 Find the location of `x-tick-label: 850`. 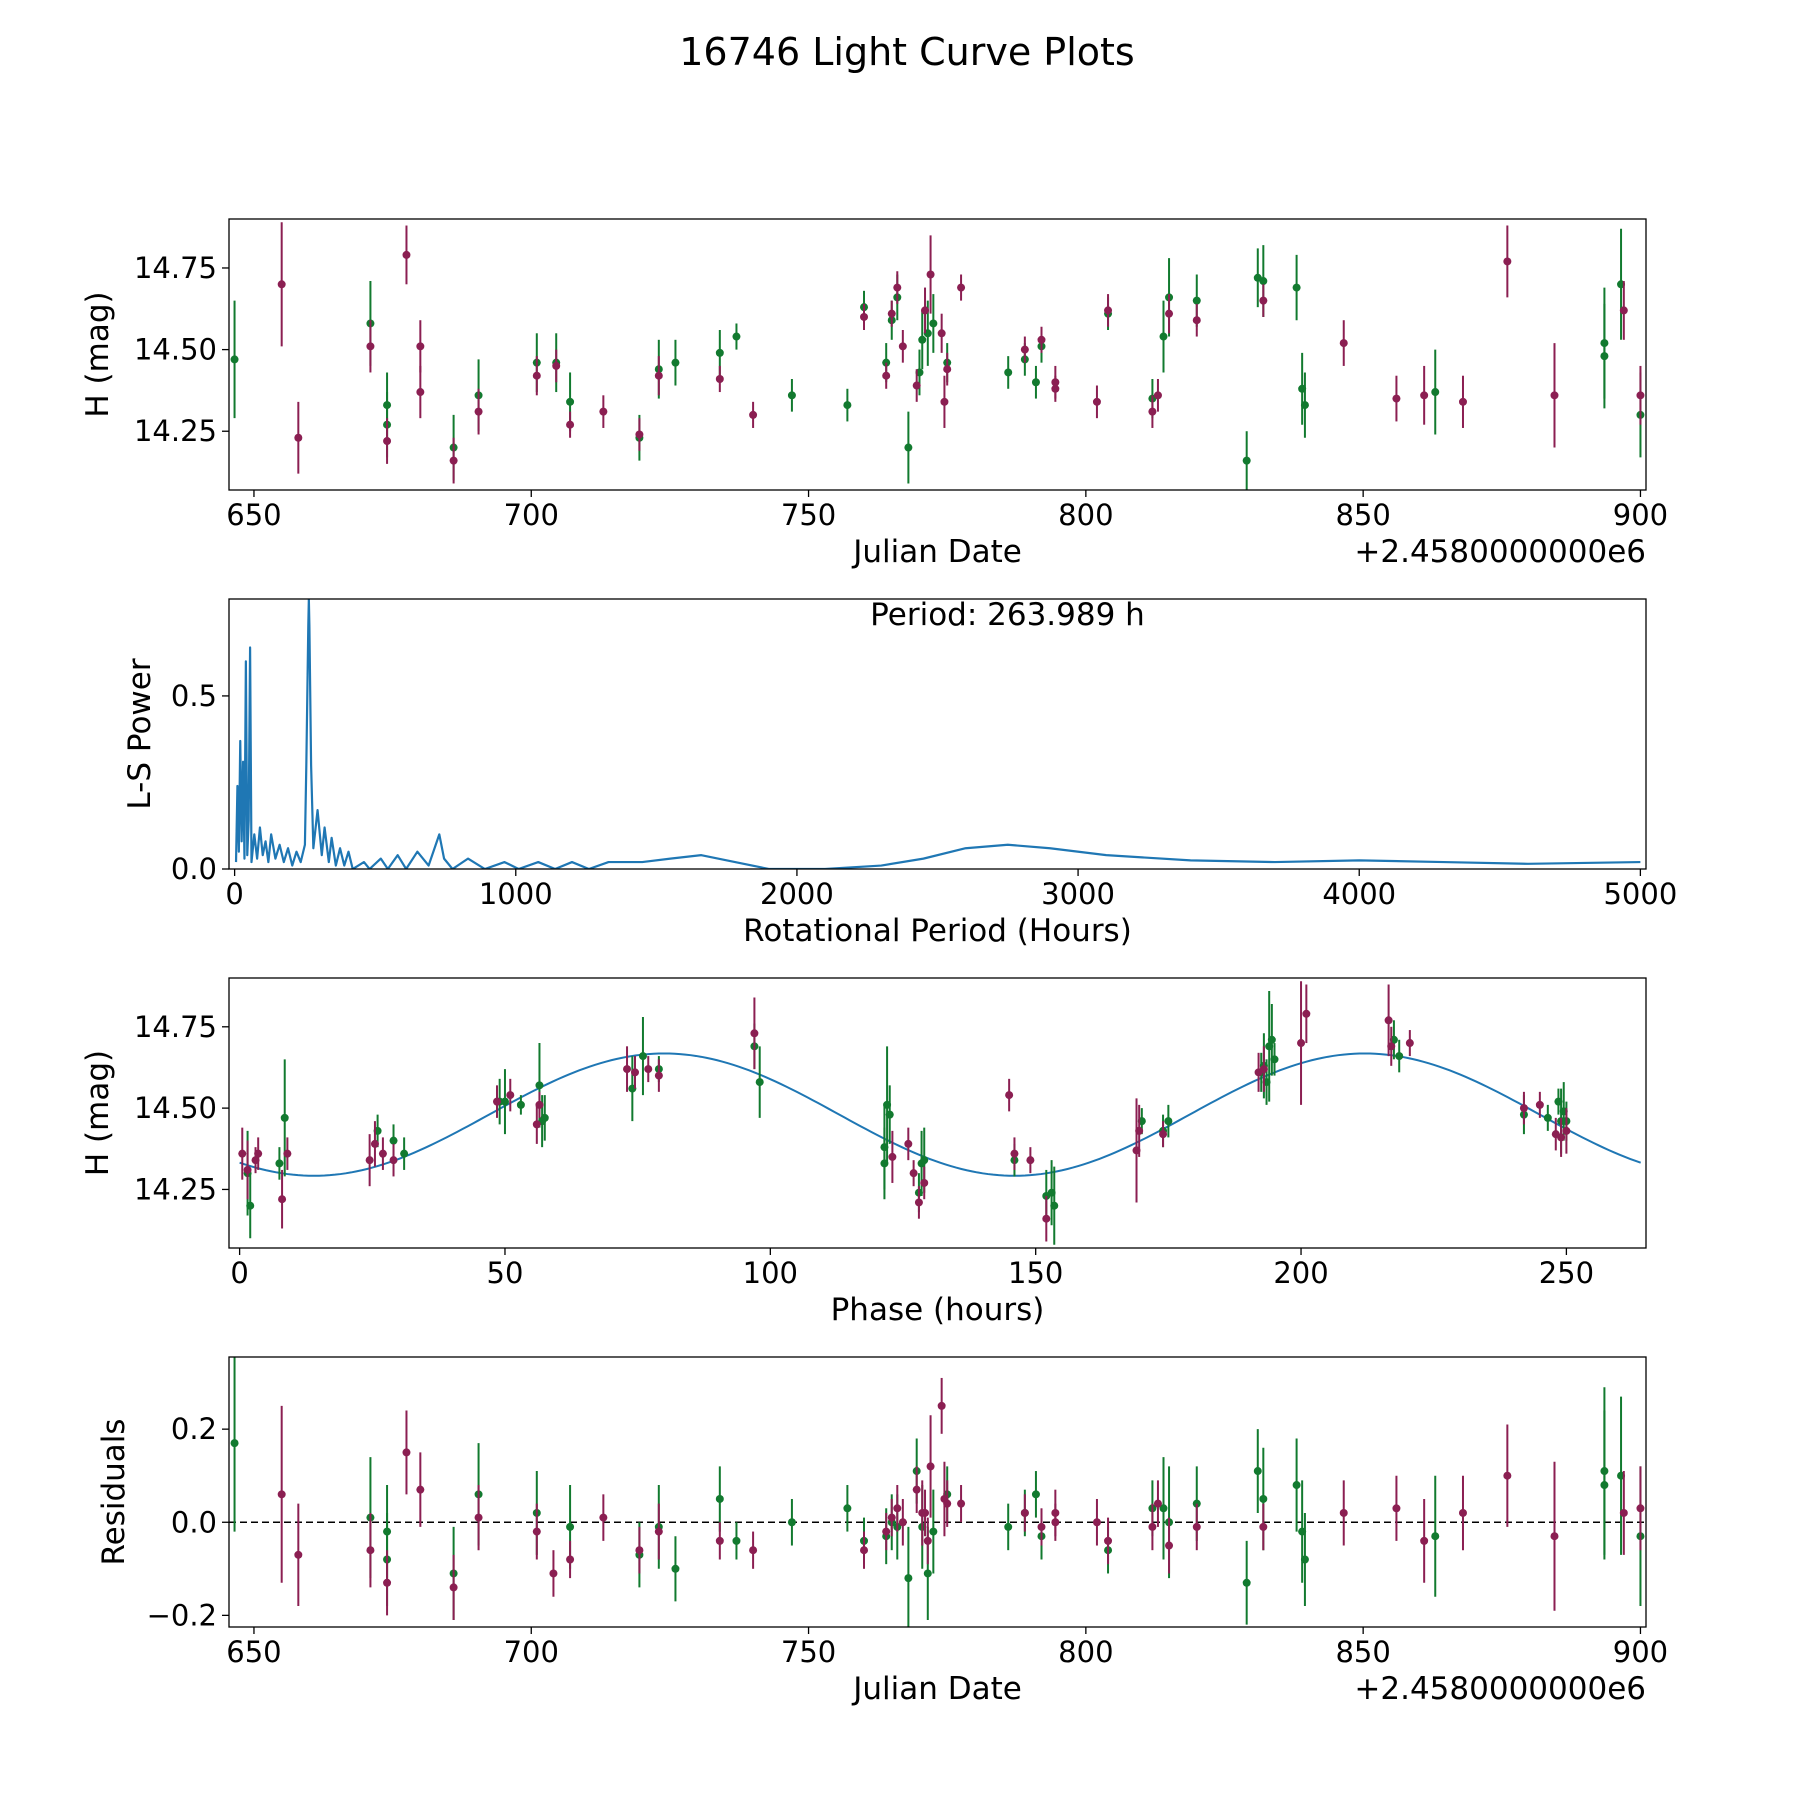

x-tick-label: 850 is located at coordinates (1362, 1652).